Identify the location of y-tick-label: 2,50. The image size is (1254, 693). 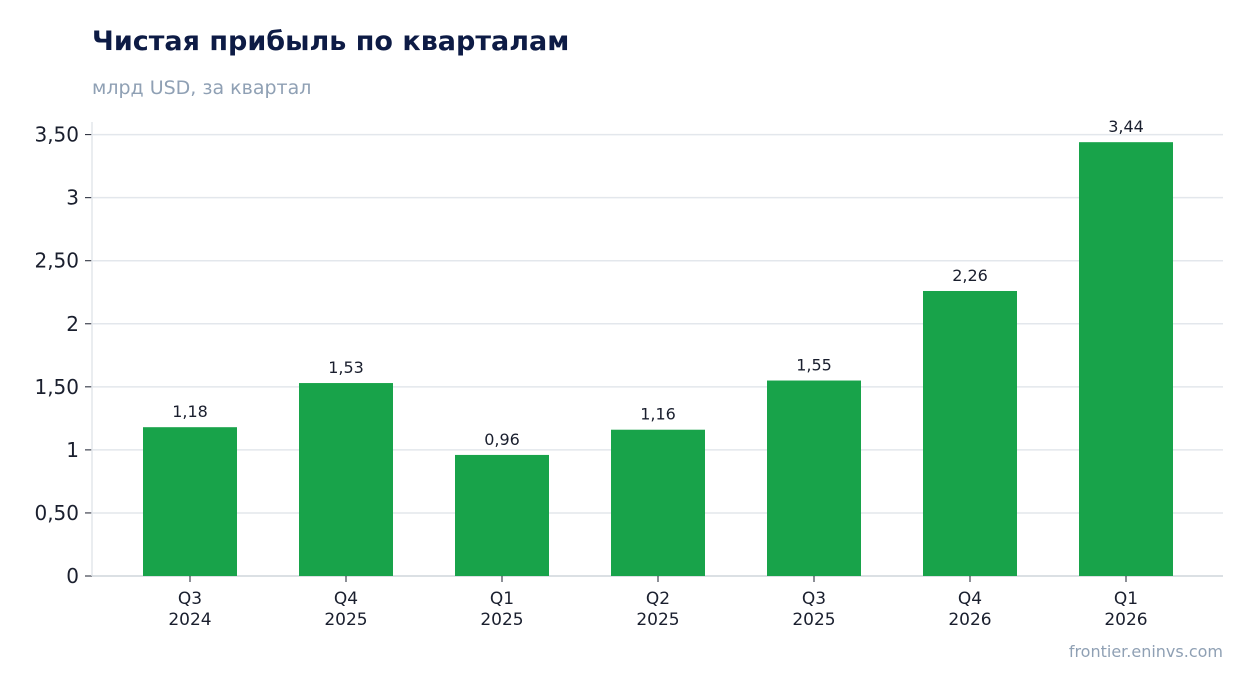
(56, 261).